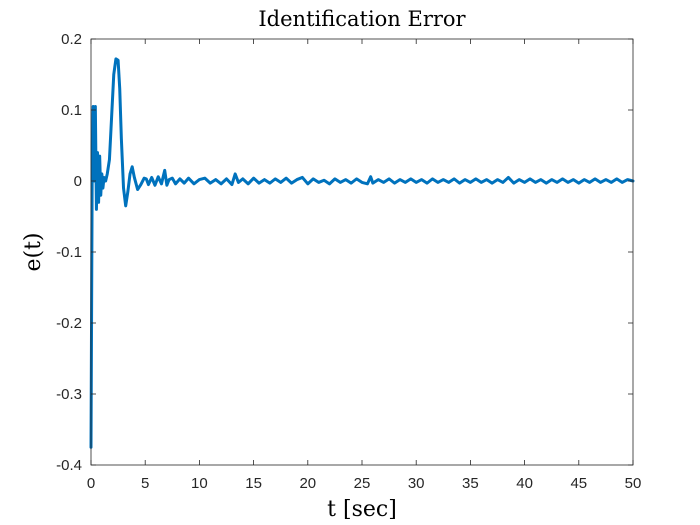  Describe the element at coordinates (69, 252) in the screenshot. I see `y-tick-label: -0.1` at that location.